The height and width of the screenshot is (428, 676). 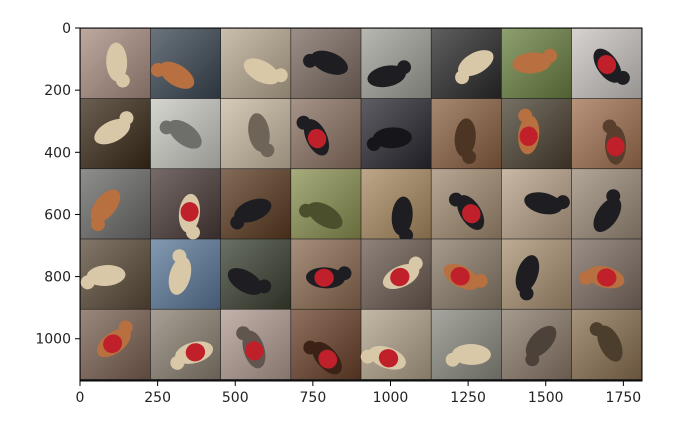 What do you see at coordinates (115, 63) in the screenshot?
I see `image-tile-r0-c0` at bounding box center [115, 63].